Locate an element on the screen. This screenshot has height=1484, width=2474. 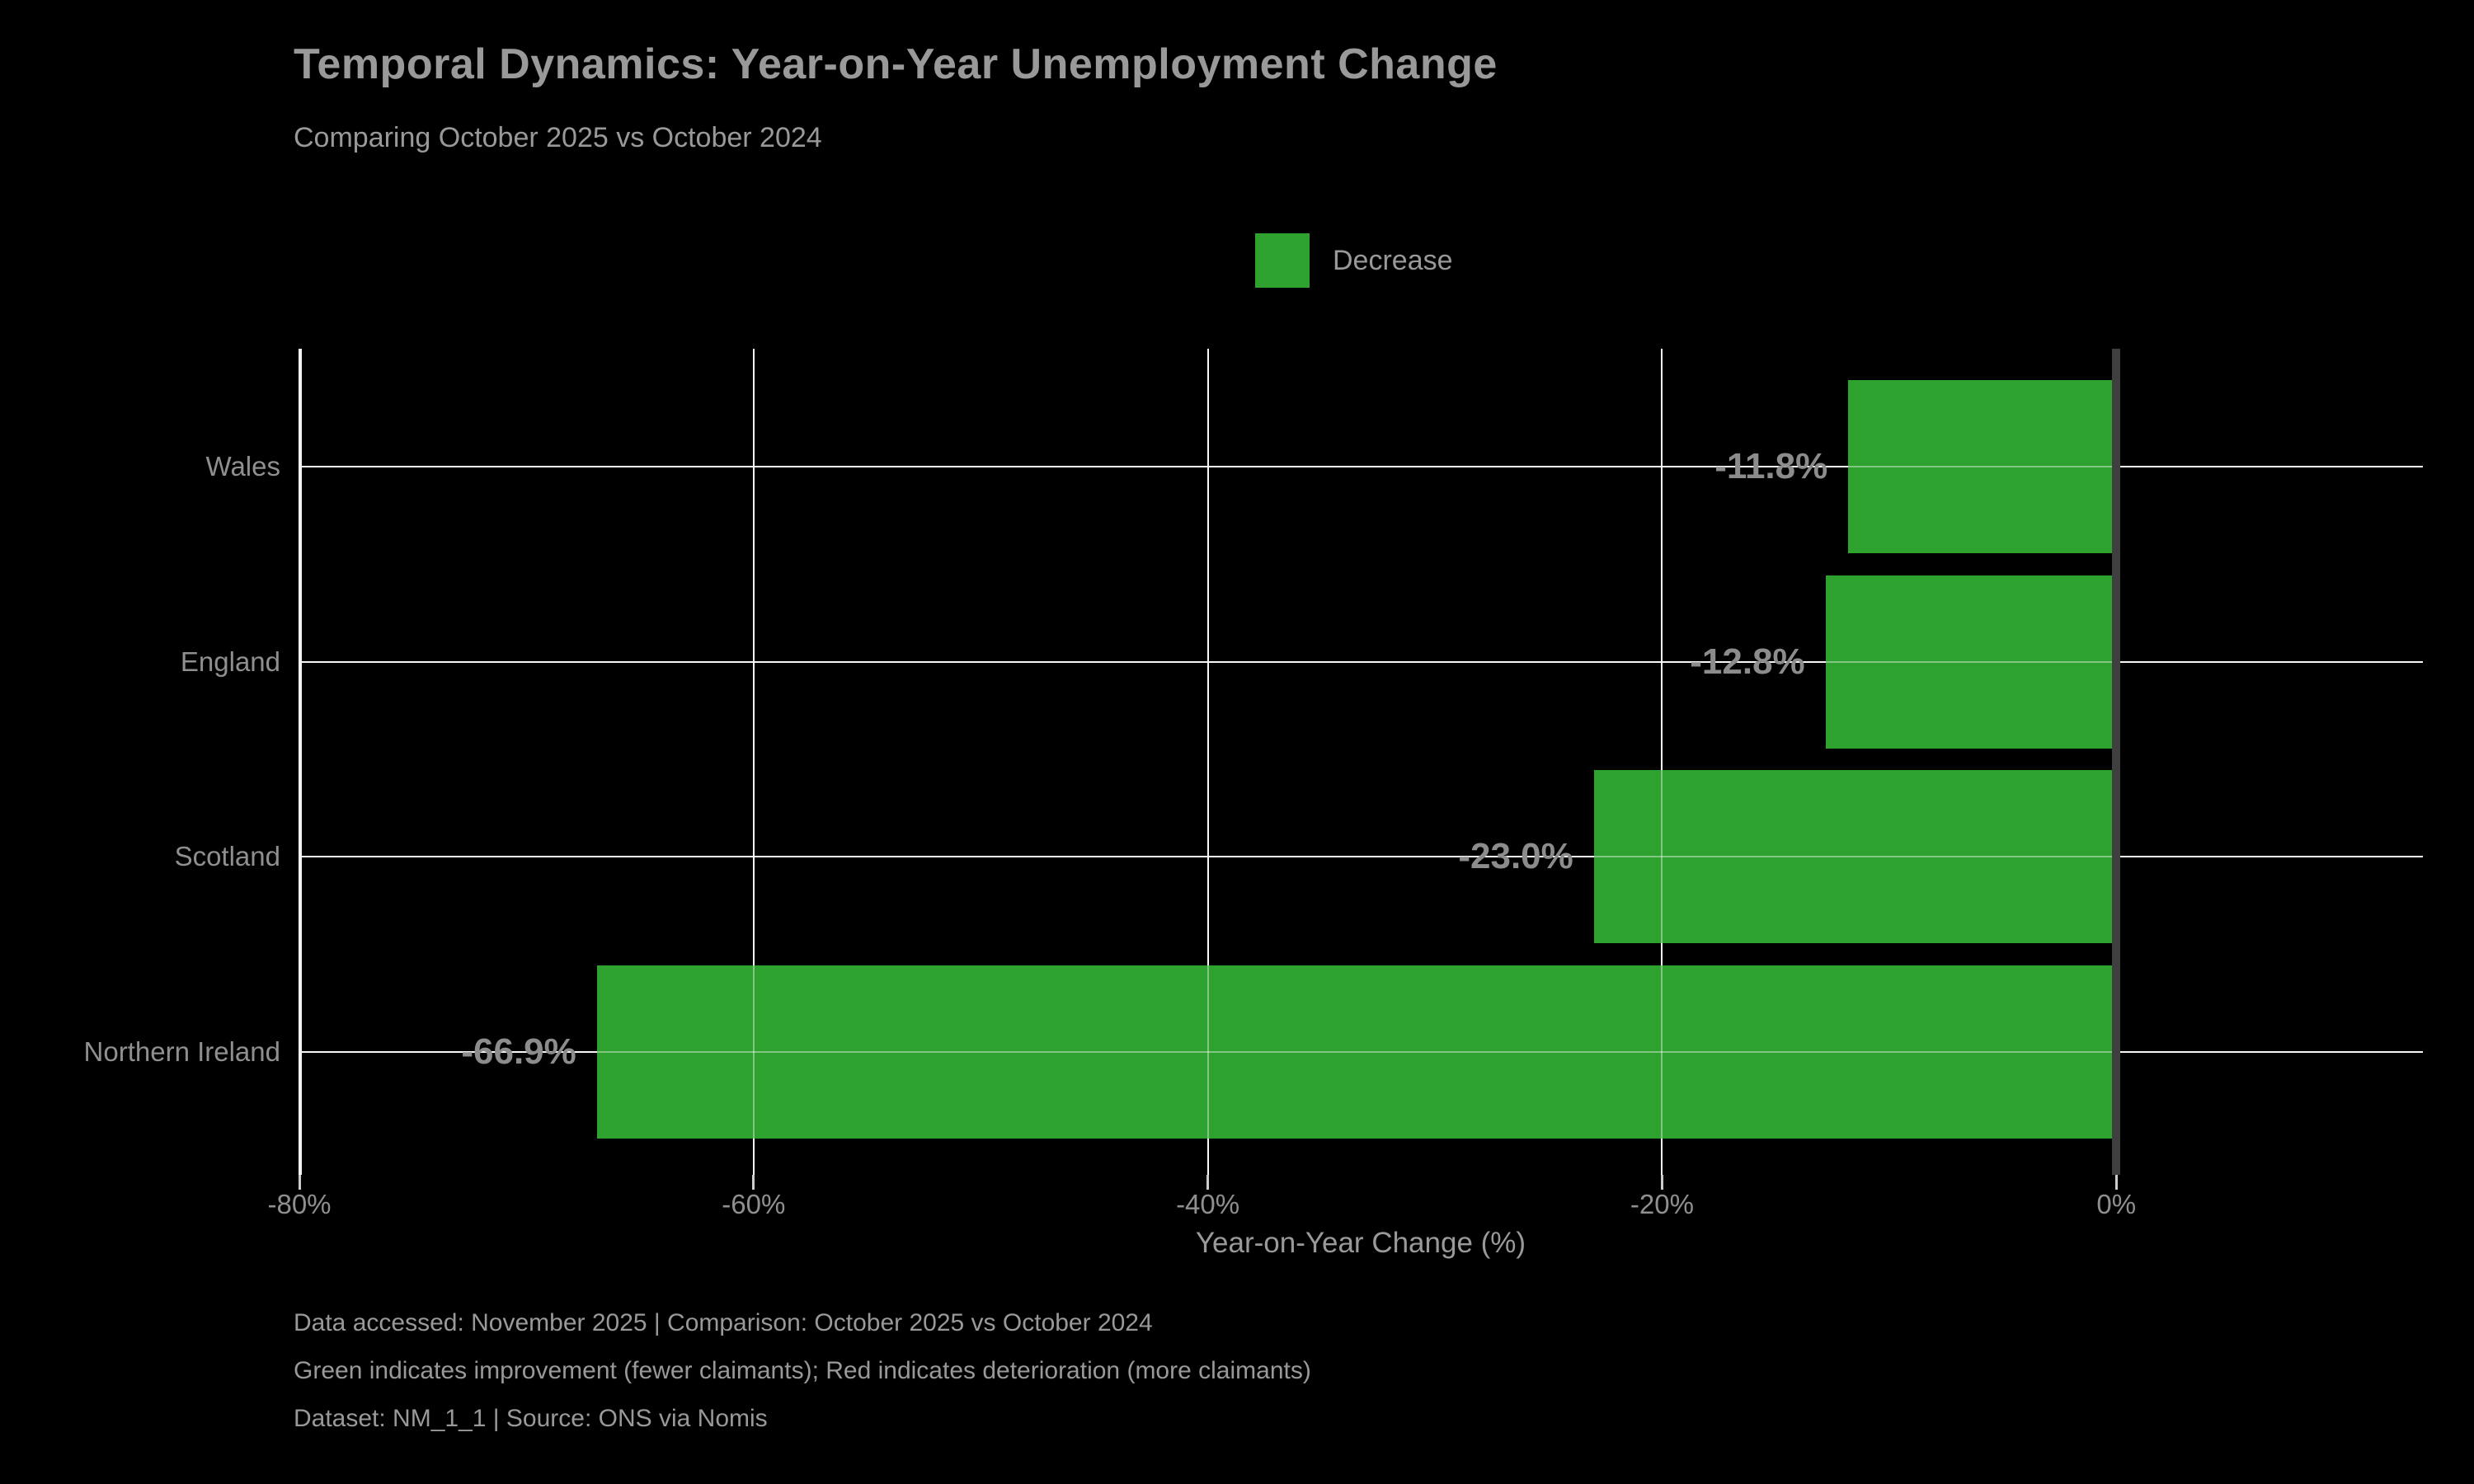
legend-decrease-swatch is located at coordinates (1282, 260).